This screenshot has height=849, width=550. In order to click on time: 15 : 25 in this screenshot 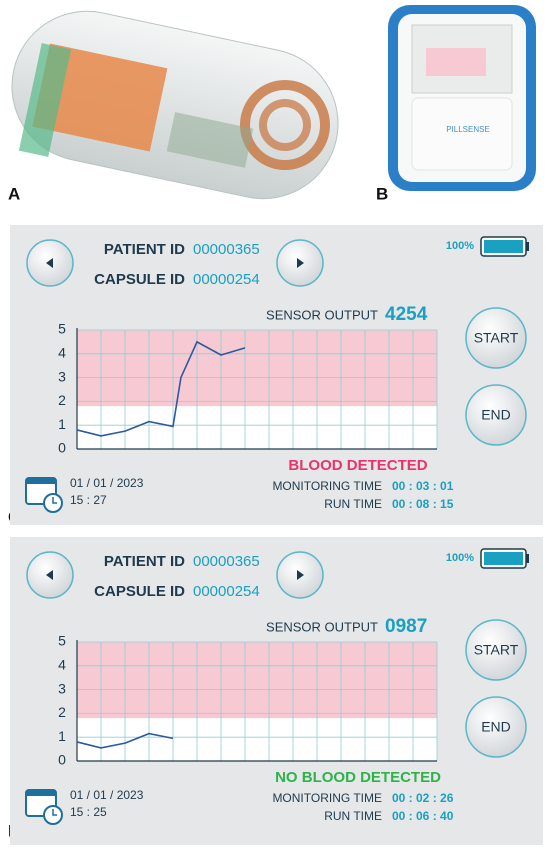, I will do `click(88, 812)`.